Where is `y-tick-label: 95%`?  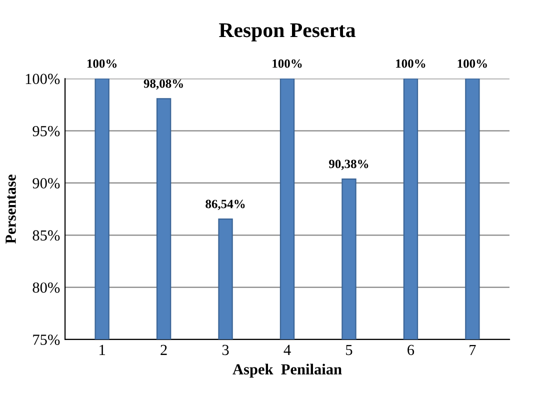 y-tick-label: 95% is located at coordinates (46, 131).